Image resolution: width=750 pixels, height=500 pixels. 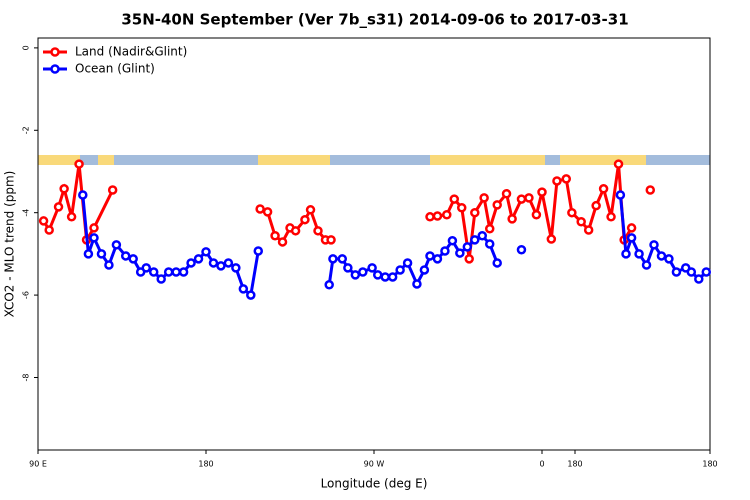 What do you see at coordinates (26, 213) in the screenshot?
I see `y-tick-label: -4` at bounding box center [26, 213].